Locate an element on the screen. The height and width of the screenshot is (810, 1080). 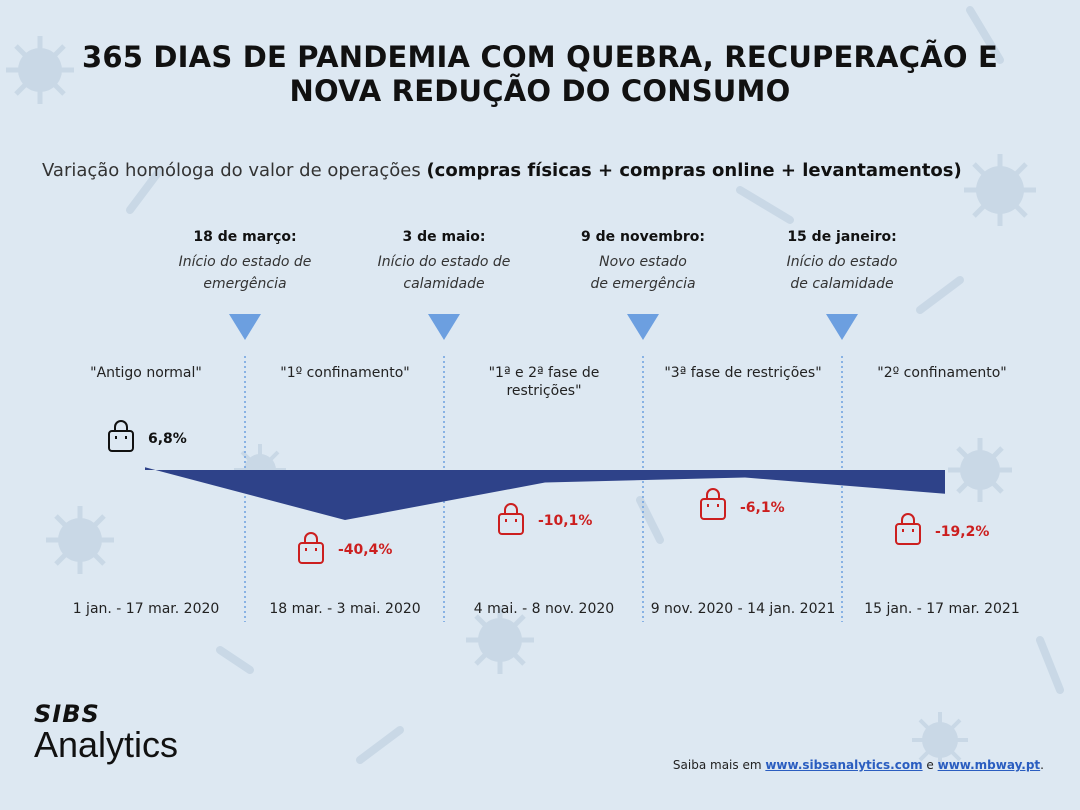
subtitle-plain: Variação homóloga do valor de operações is located at coordinates (234, 170).